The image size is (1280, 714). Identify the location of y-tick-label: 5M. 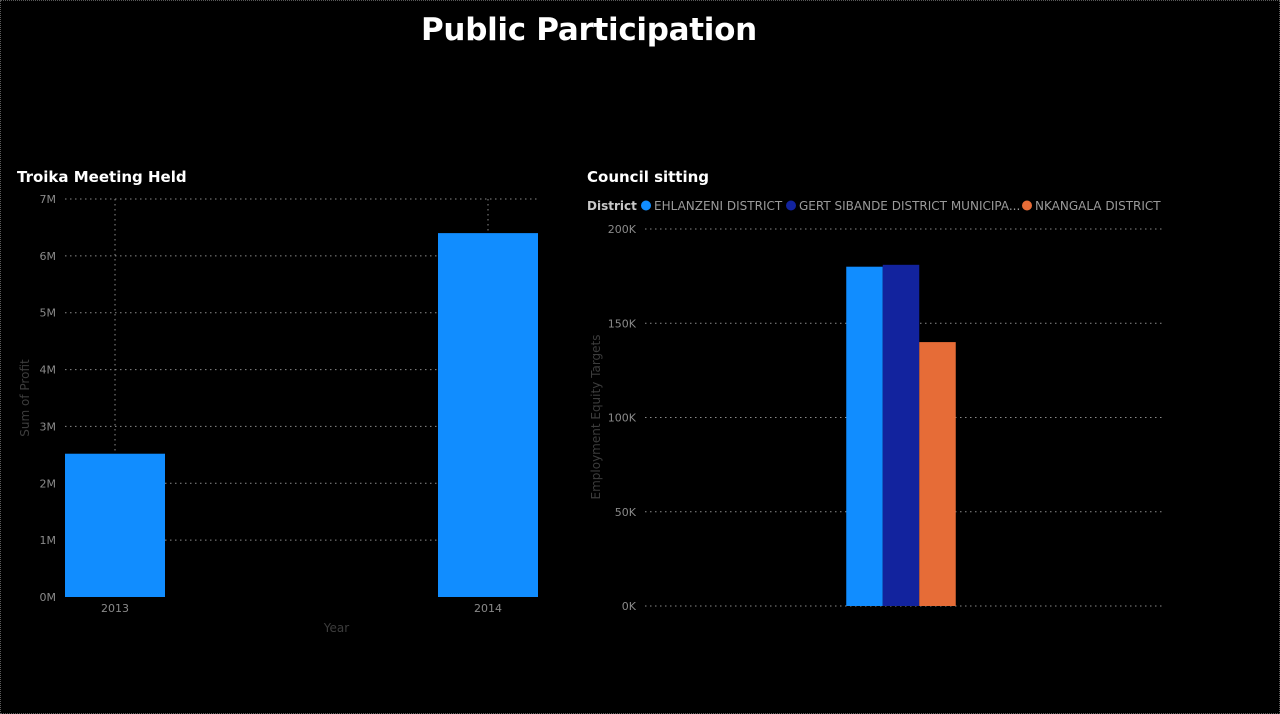
(48, 313).